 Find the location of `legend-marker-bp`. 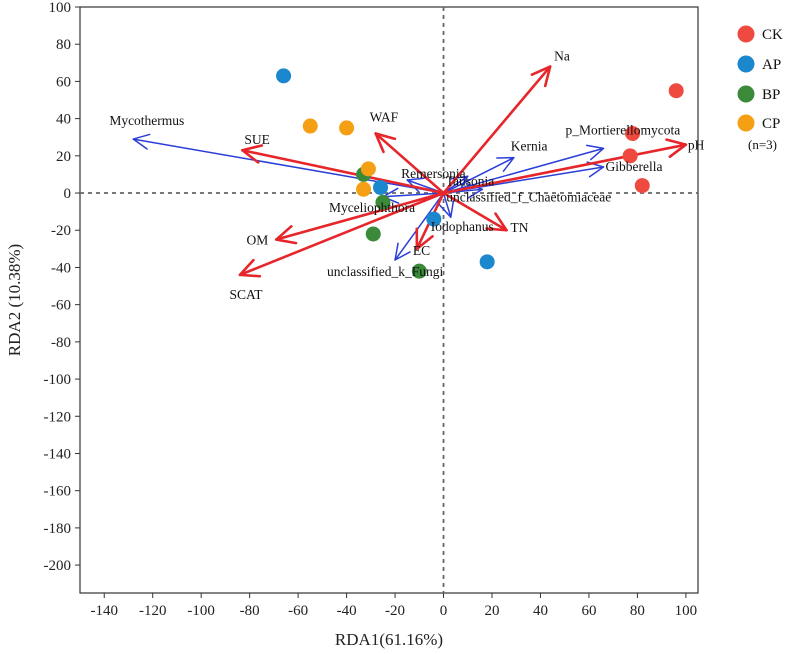

legend-marker-bp is located at coordinates (746, 94).